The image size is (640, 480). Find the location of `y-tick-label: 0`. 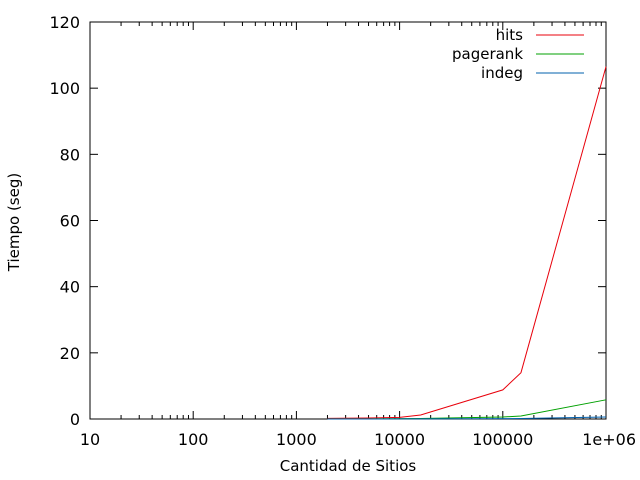

y-tick-label: 0 is located at coordinates (75, 419).